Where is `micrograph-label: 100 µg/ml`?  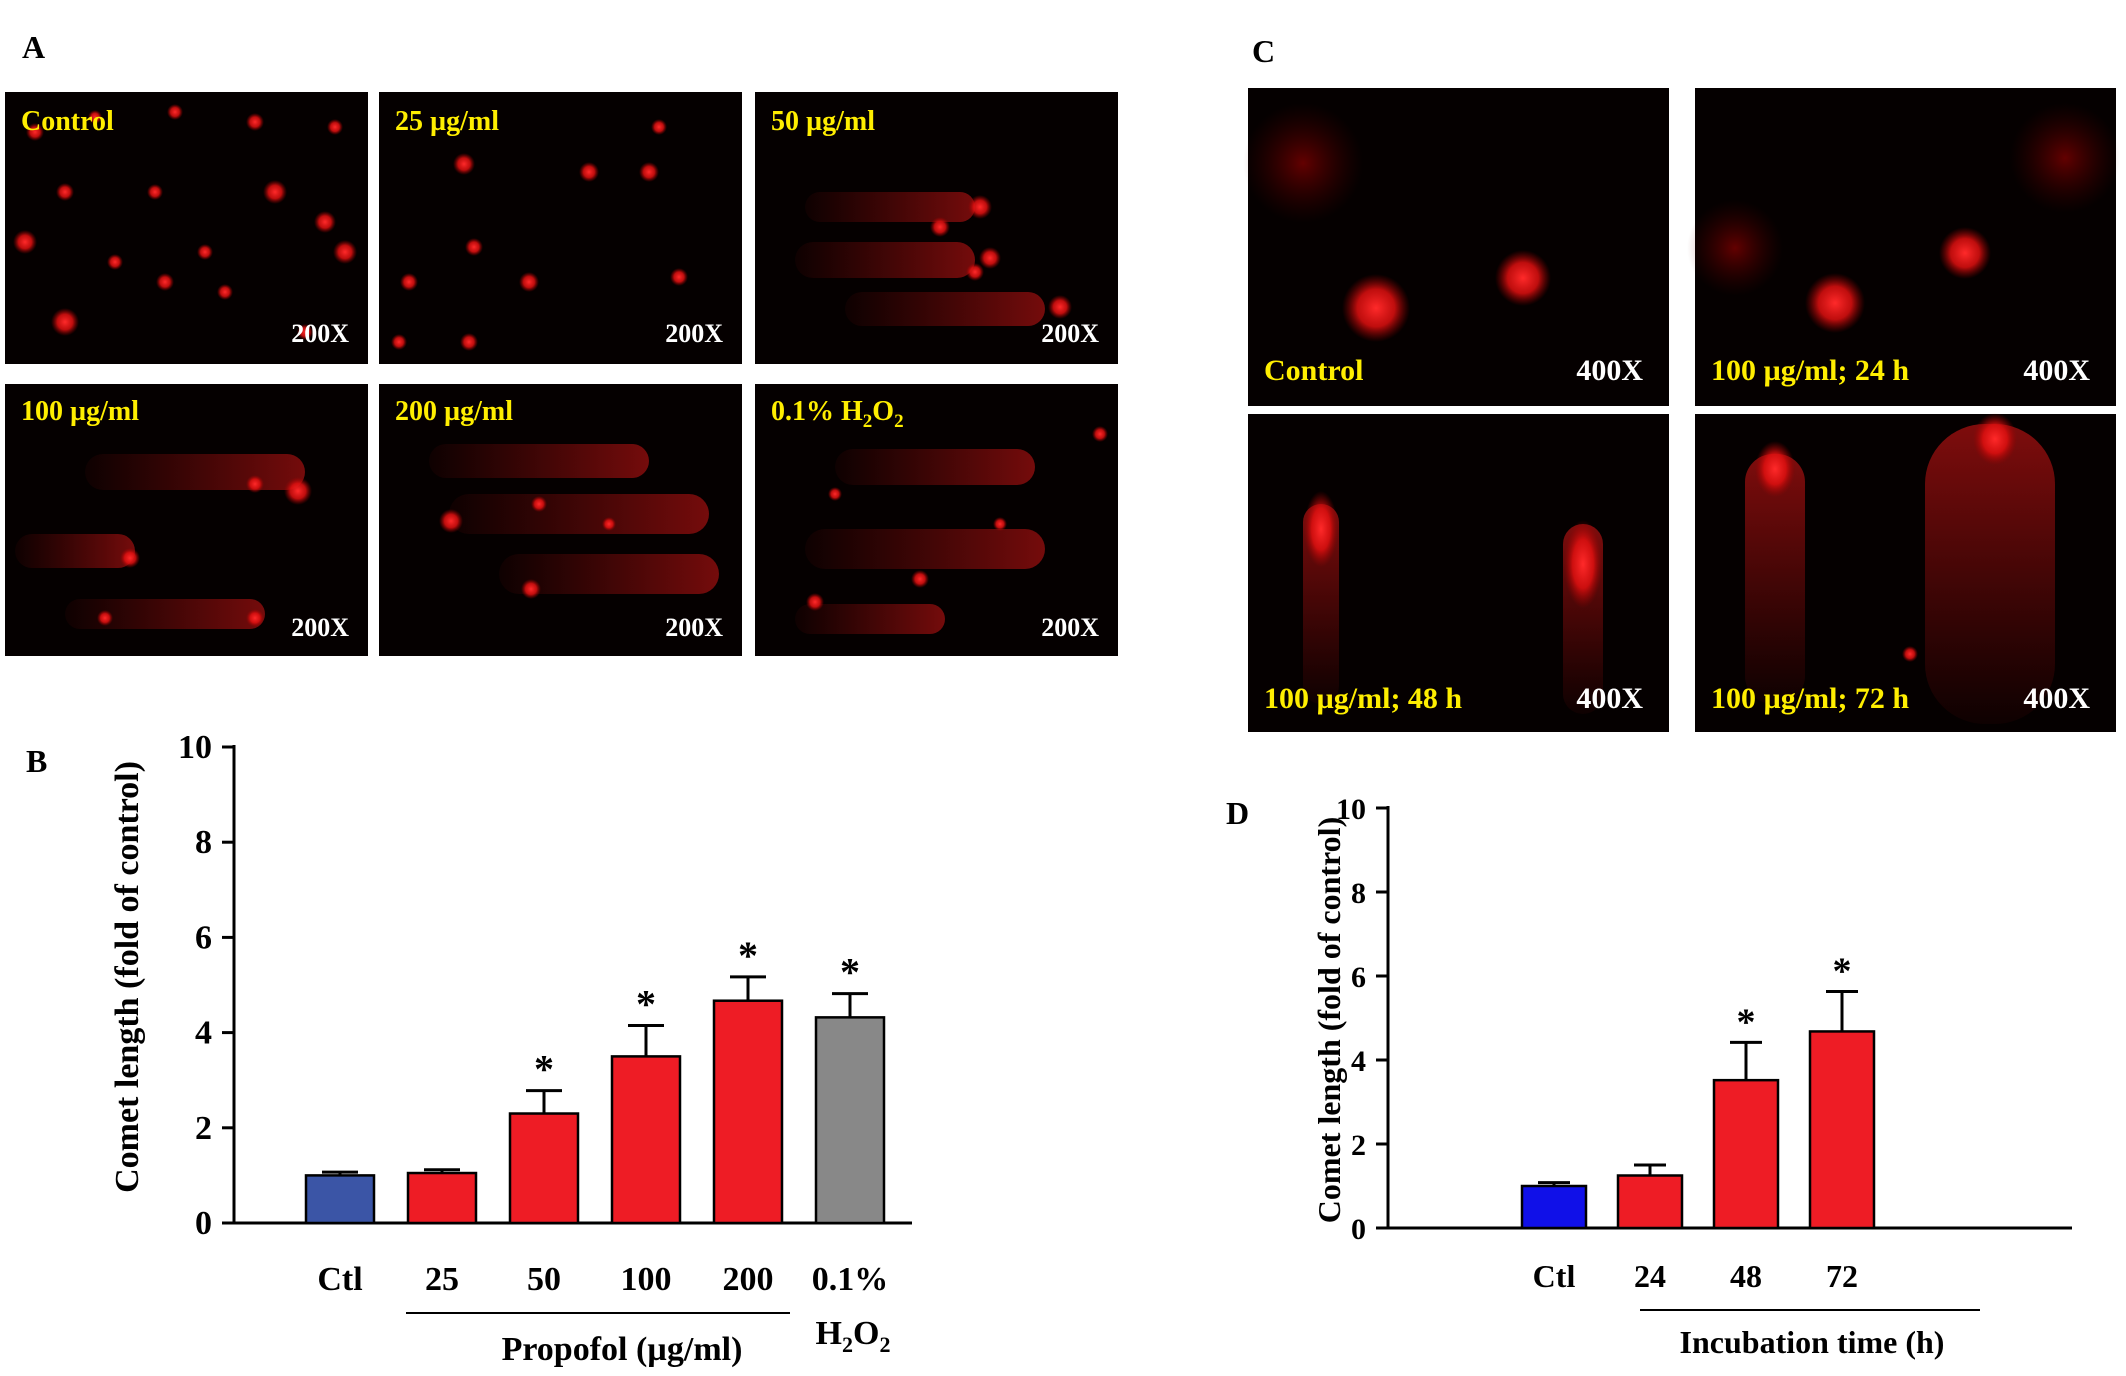 micrograph-label: 100 µg/ml is located at coordinates (80, 411).